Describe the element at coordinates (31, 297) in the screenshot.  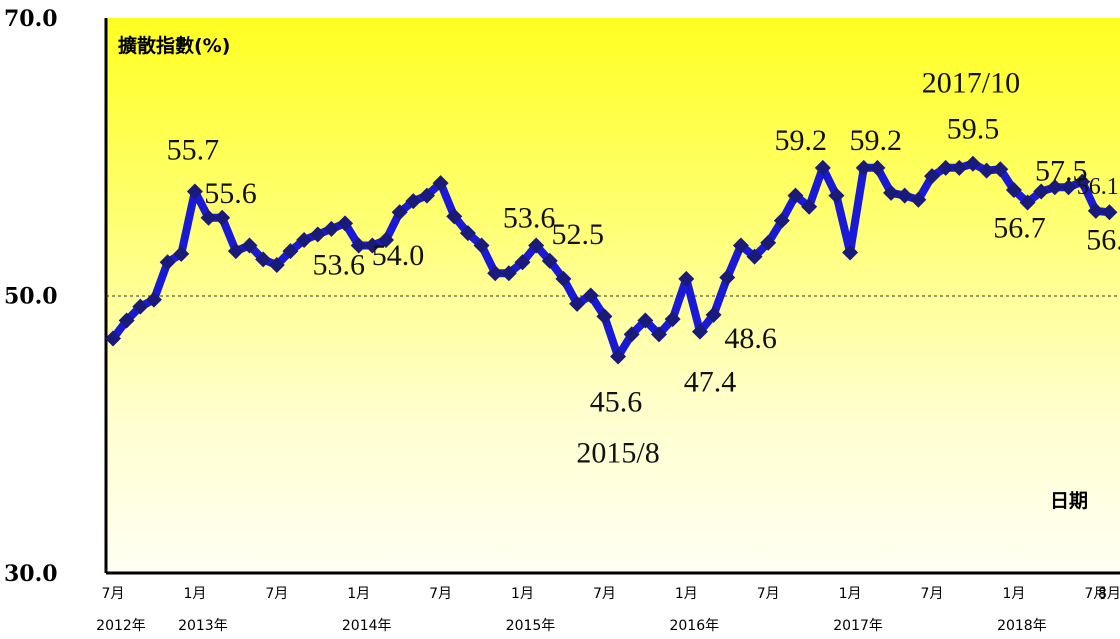
I see `y-tick-label: 50.0` at that location.